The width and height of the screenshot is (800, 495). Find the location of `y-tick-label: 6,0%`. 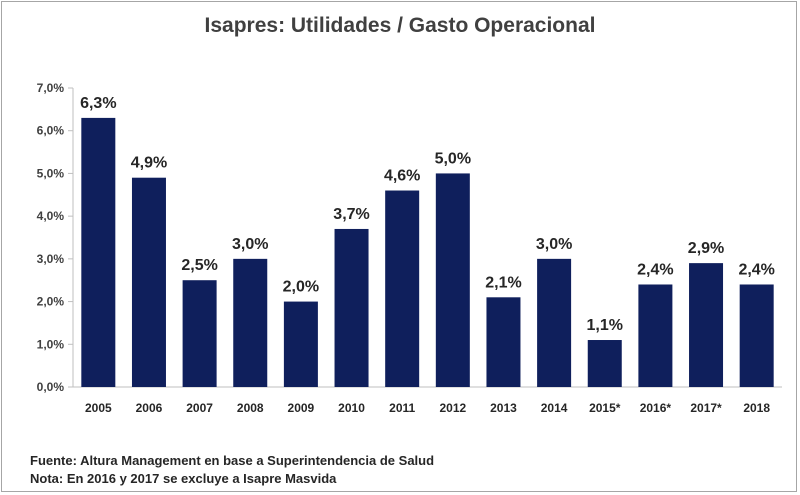

y-tick-label: 6,0% is located at coordinates (51, 131).